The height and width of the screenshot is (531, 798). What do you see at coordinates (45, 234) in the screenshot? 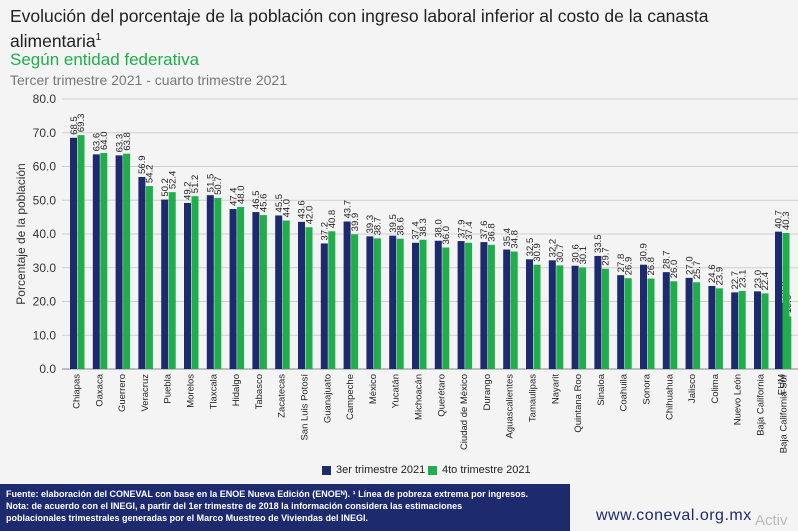
I see `y-tick-label: 40.0` at bounding box center [45, 234].